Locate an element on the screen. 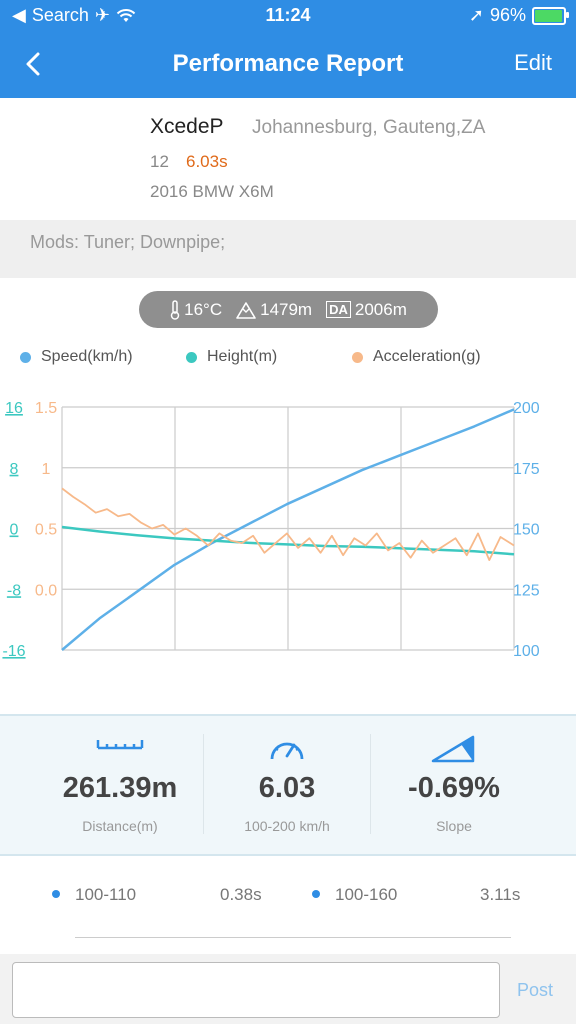 The image size is (576, 1024). stat-time: 6.03 100-200 km/h is located at coordinates (287, 785).